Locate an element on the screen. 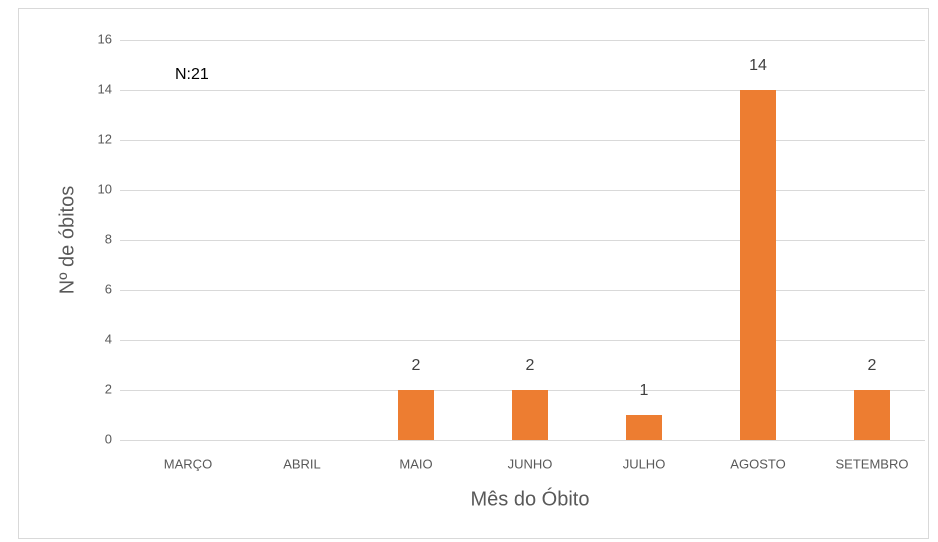 This screenshot has width=938, height=542. x-tick-label: SETEMBRO is located at coordinates (872, 463).